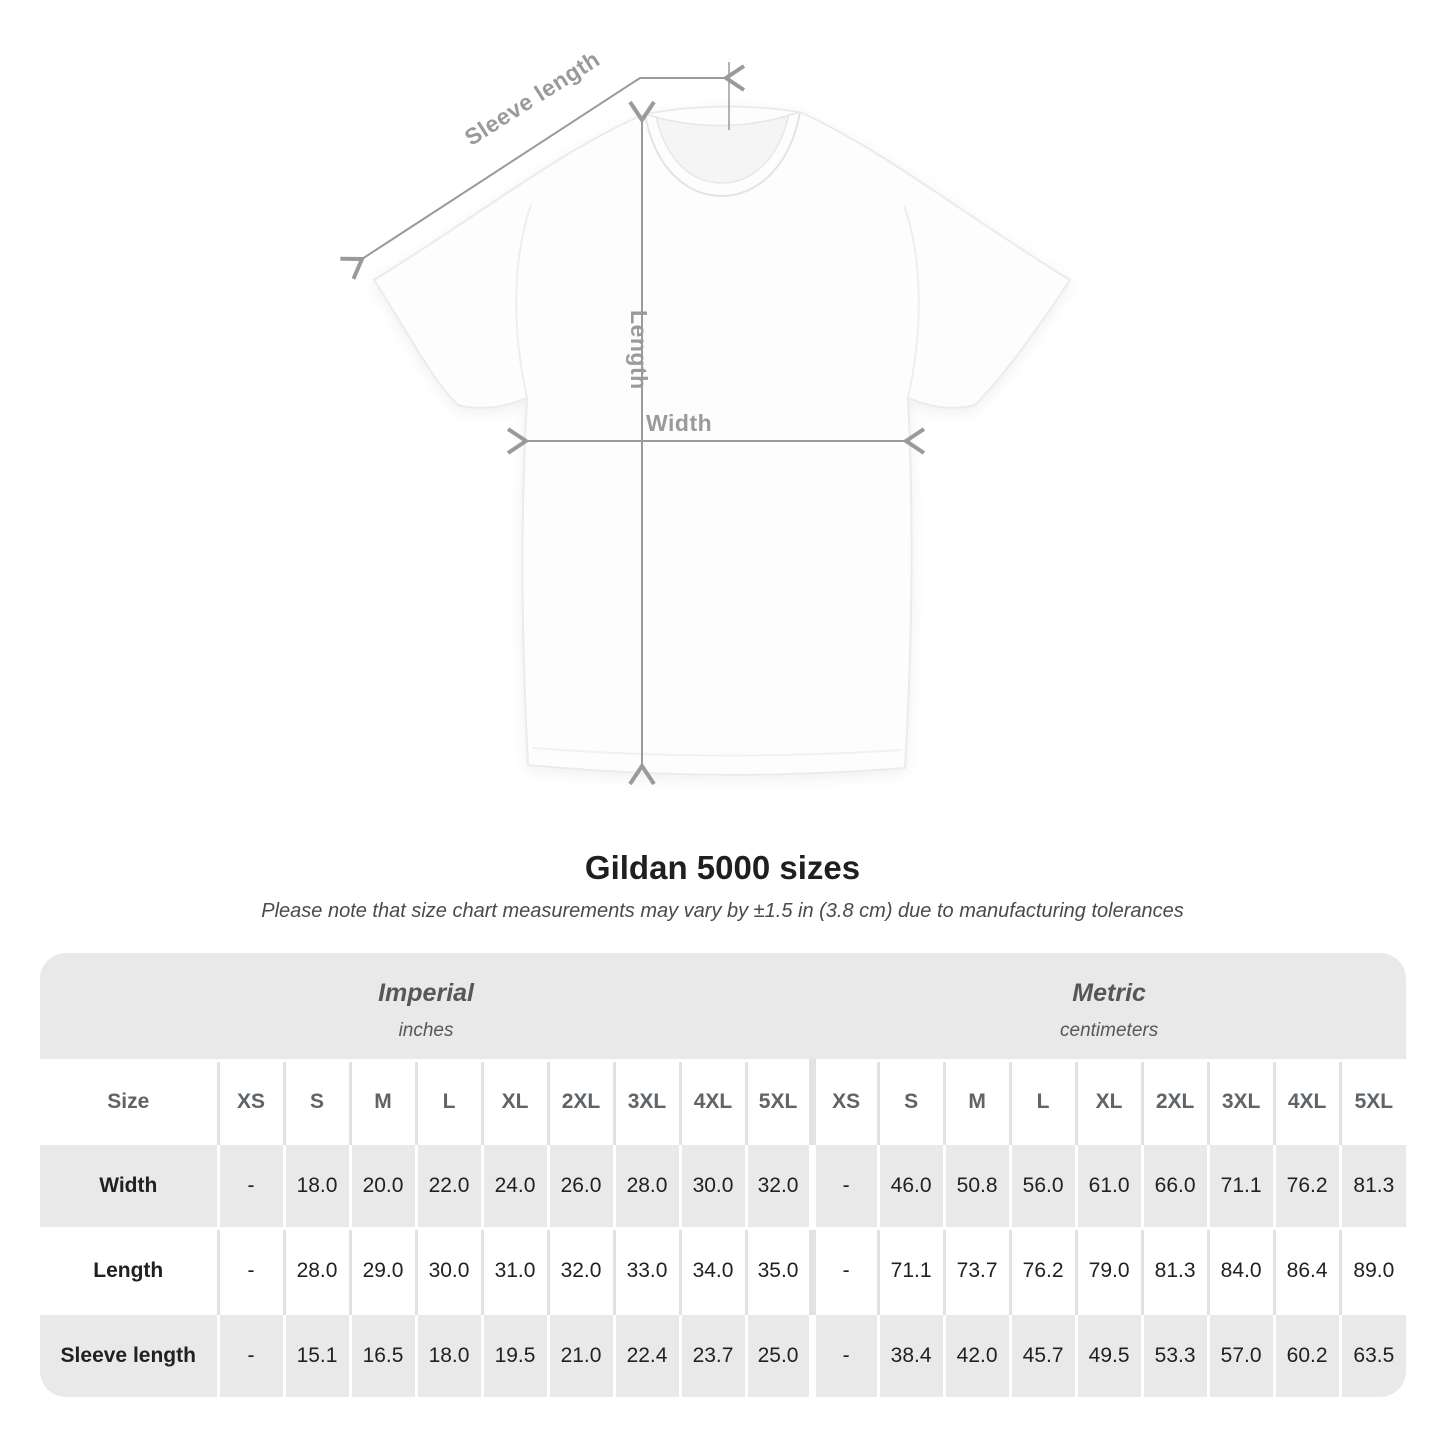  I want to click on value-cell: 38.4, so click(910, 1354).